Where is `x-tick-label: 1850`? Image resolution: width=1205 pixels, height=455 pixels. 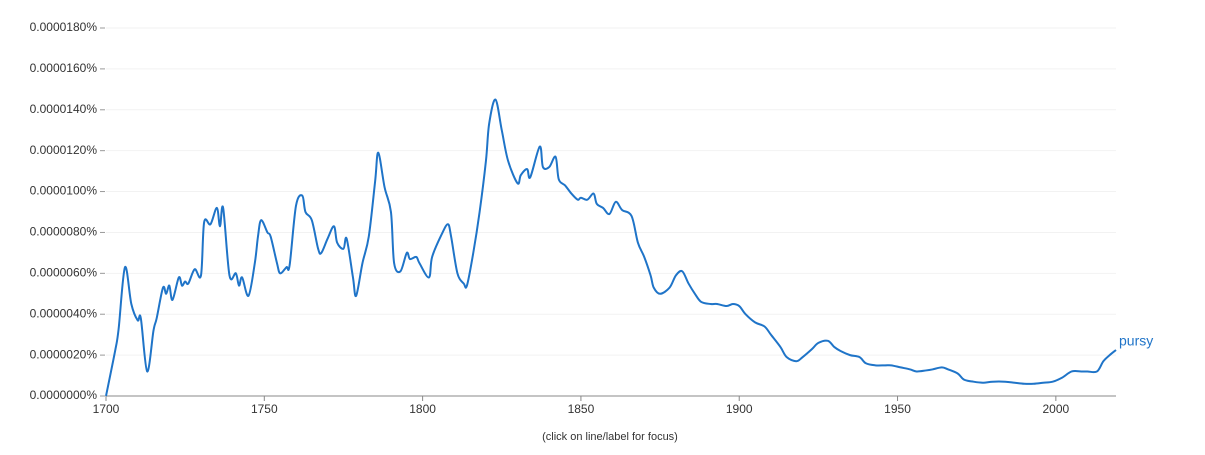
x-tick-label: 1850 is located at coordinates (581, 409).